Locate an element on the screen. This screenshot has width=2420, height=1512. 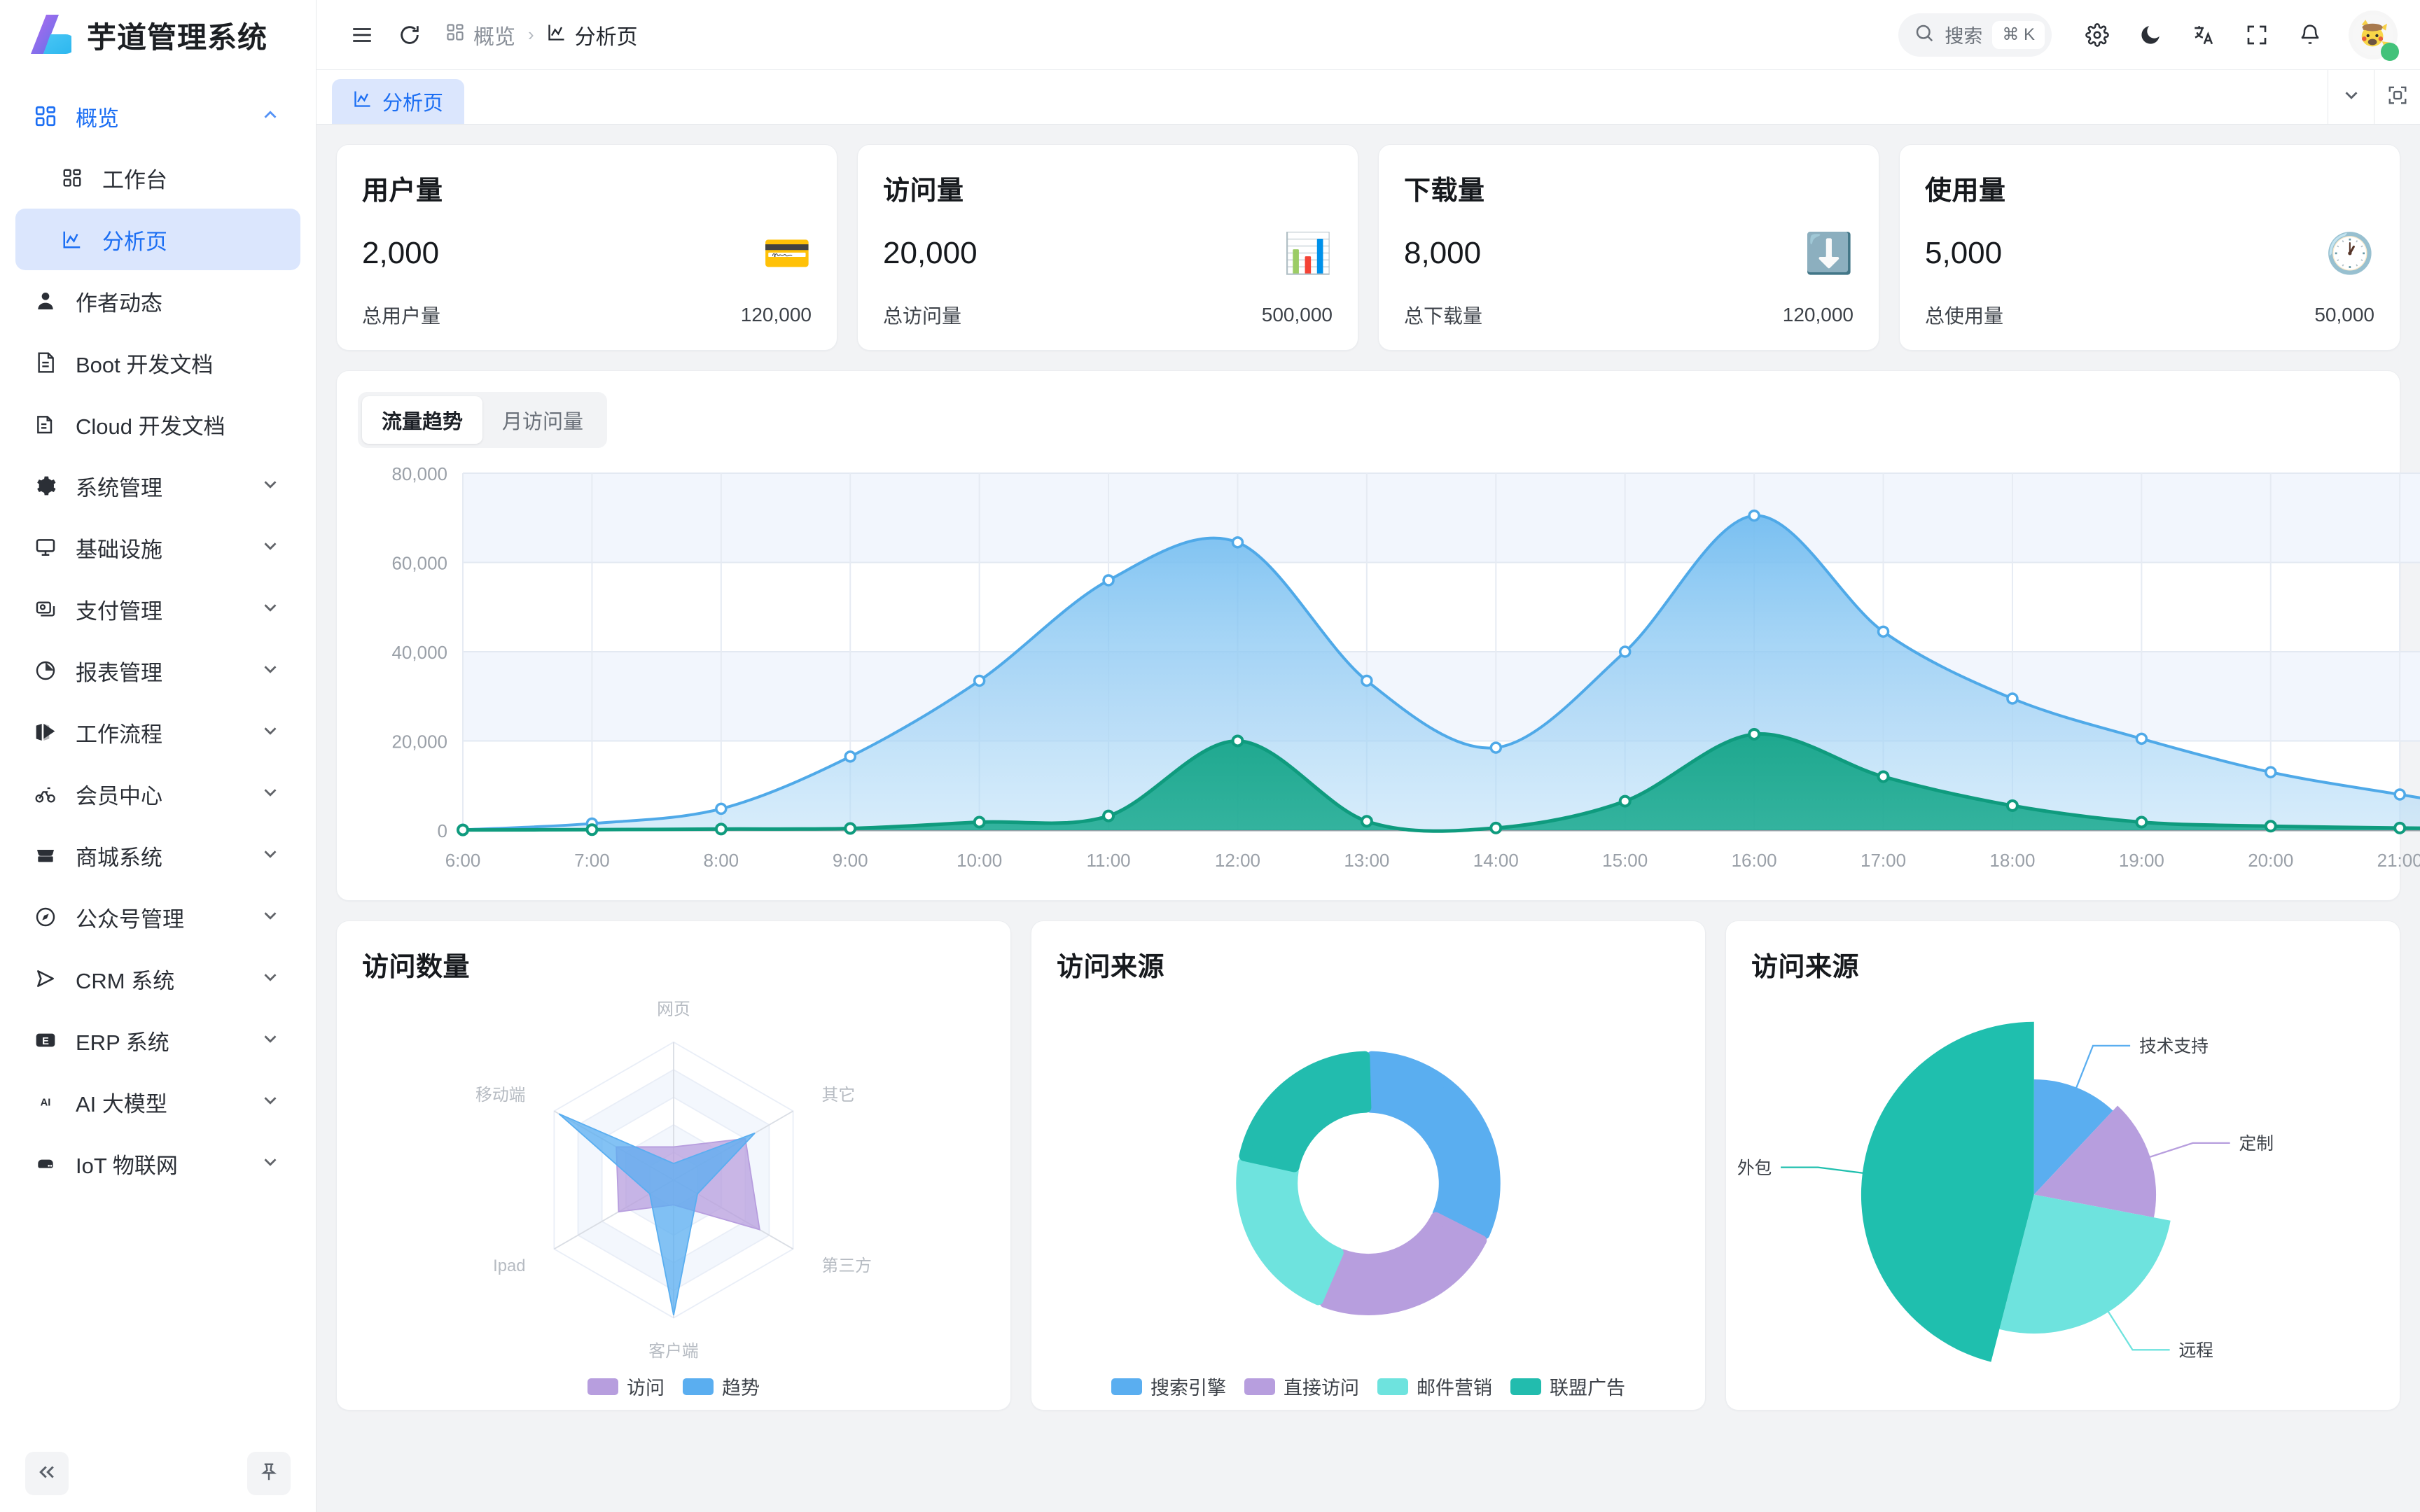
legend-label: 直接访问 is located at coordinates (1321, 1388).